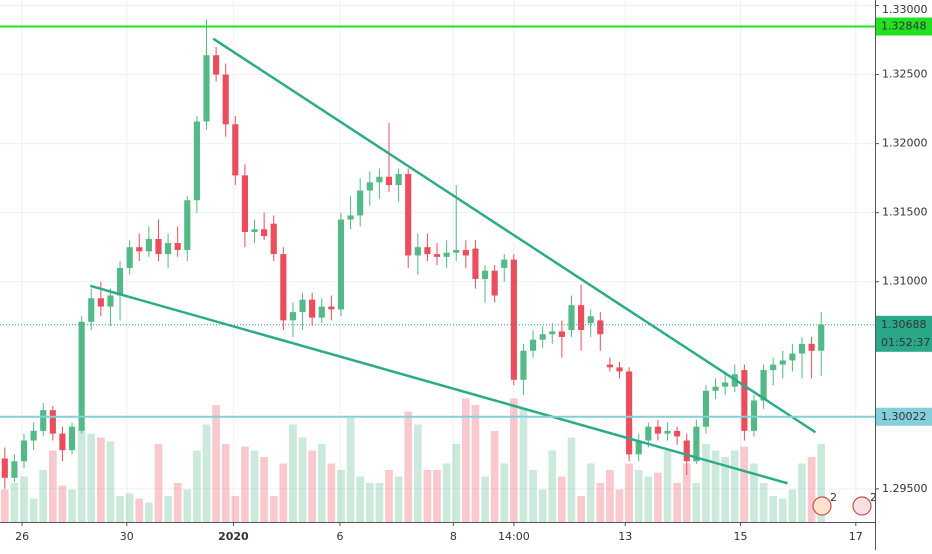  I want to click on y-tick-label: 1.33000, so click(905, 9).